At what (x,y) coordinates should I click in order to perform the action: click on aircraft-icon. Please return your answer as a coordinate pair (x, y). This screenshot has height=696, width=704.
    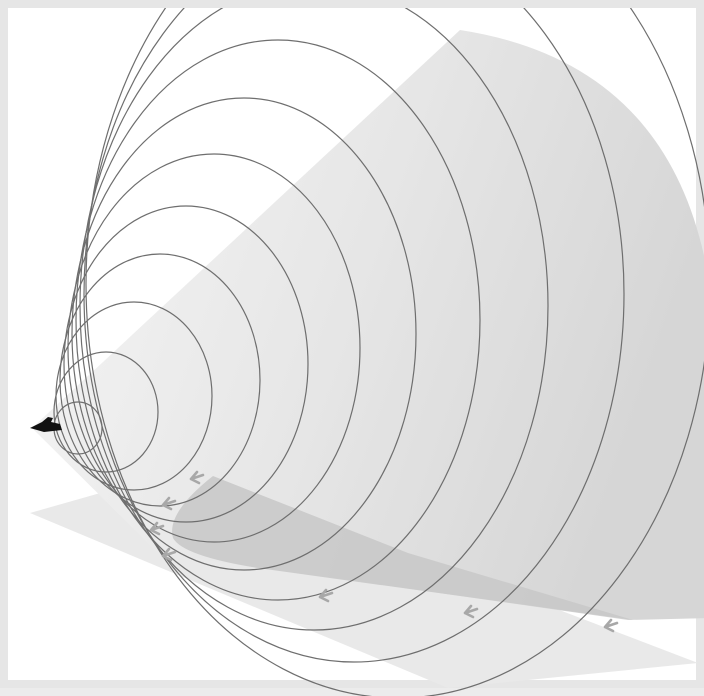
    Looking at the image, I should click on (46, 424).